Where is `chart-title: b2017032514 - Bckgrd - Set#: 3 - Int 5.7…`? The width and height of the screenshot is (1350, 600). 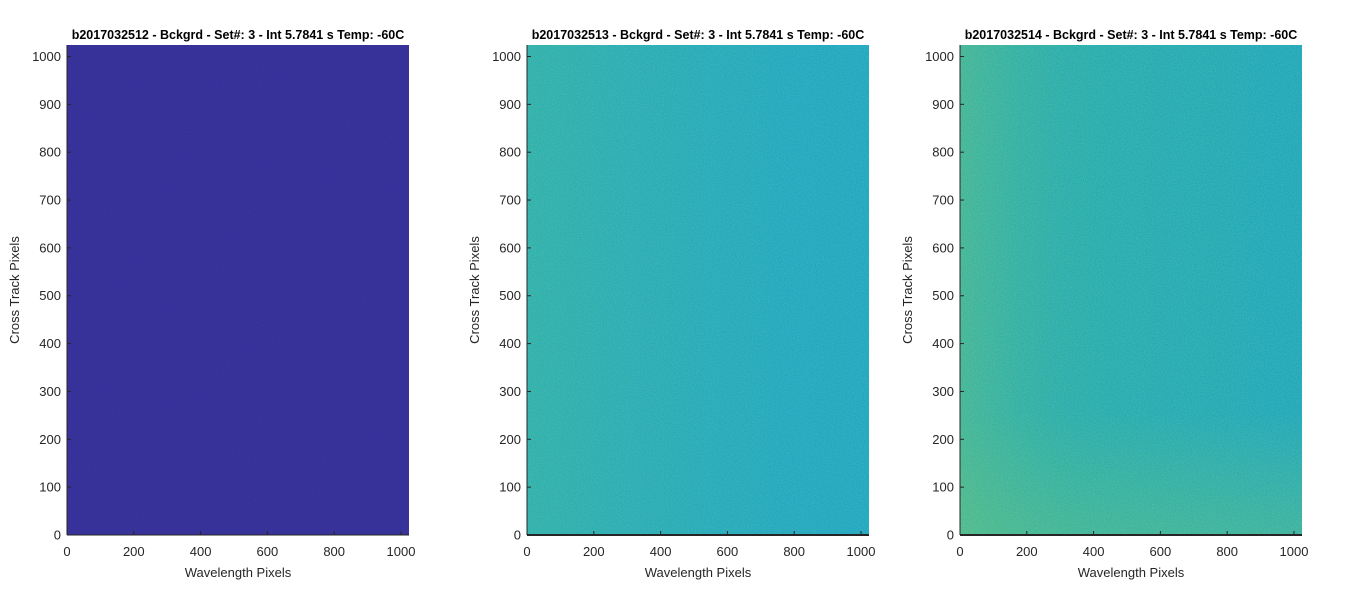
chart-title: b2017032514 - Bckgrd - Set#: 3 - Int 5.7… is located at coordinates (1131, 35).